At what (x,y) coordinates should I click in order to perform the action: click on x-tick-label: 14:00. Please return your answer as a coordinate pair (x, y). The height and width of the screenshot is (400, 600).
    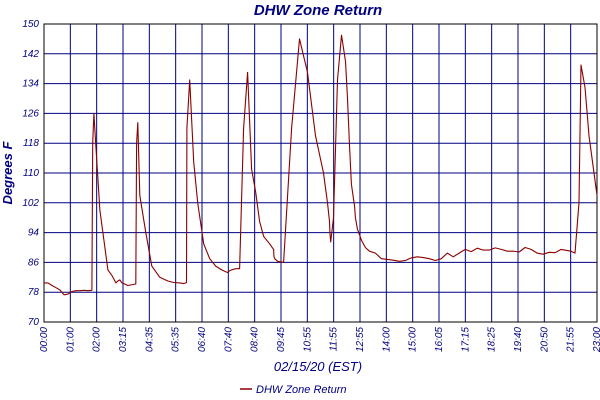
    Looking at the image, I should click on (386, 339).